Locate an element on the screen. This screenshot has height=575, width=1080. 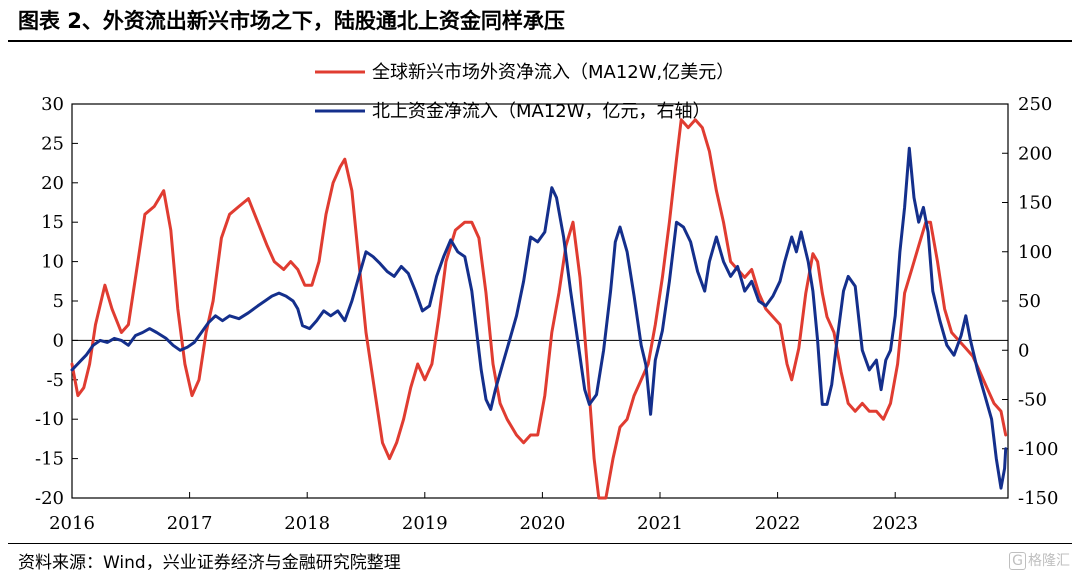
left-tick-label: 5 is located at coordinates (58, 301).